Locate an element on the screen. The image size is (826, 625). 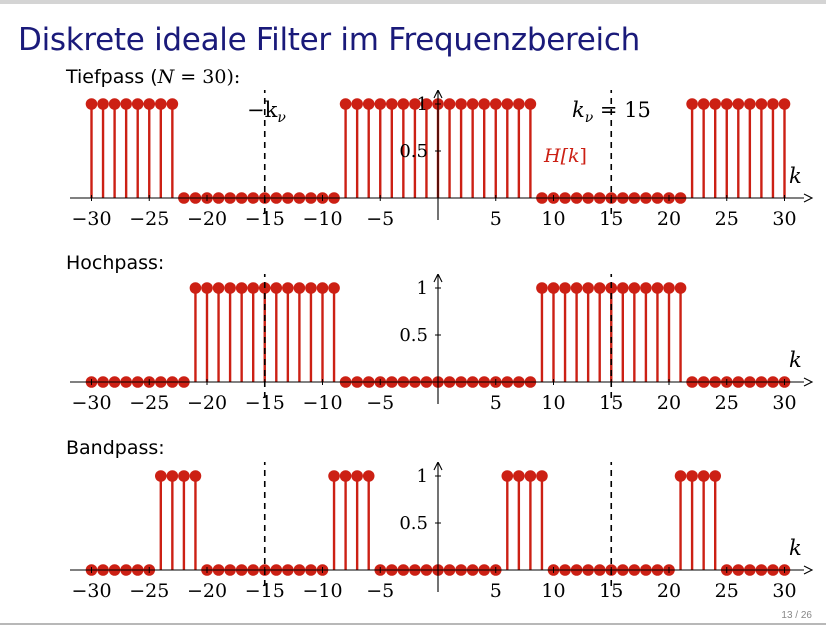
lowpass-xtick-label: −25 is located at coordinates (149, 219).